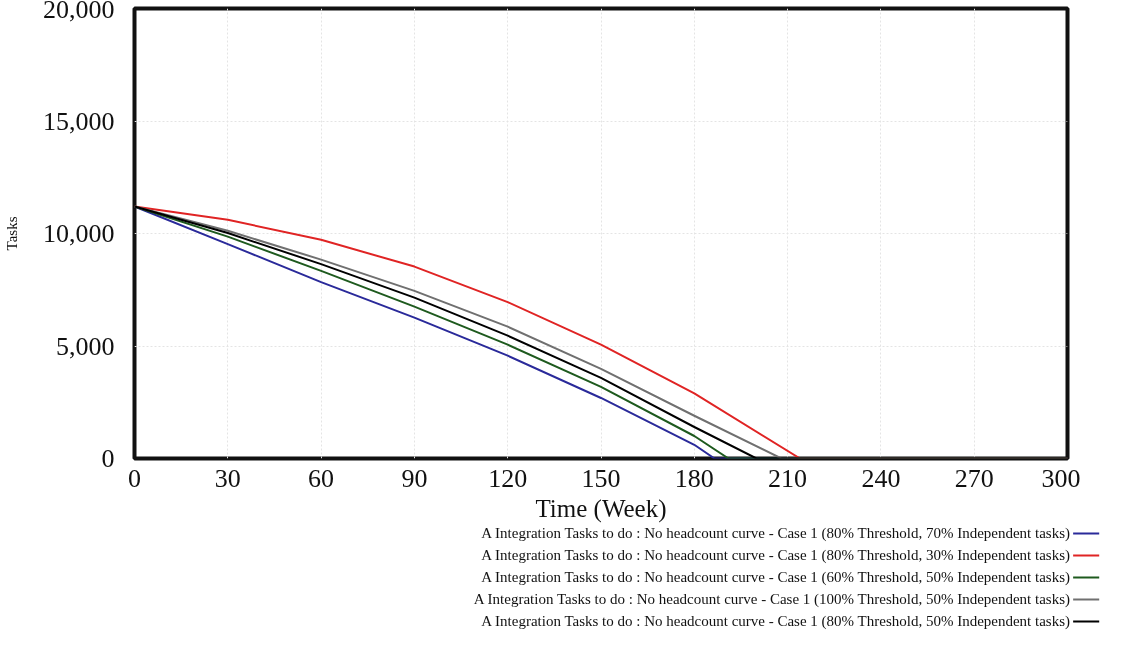 The height and width of the screenshot is (668, 1123). I want to click on x-tick-label: 270, so click(974, 478).